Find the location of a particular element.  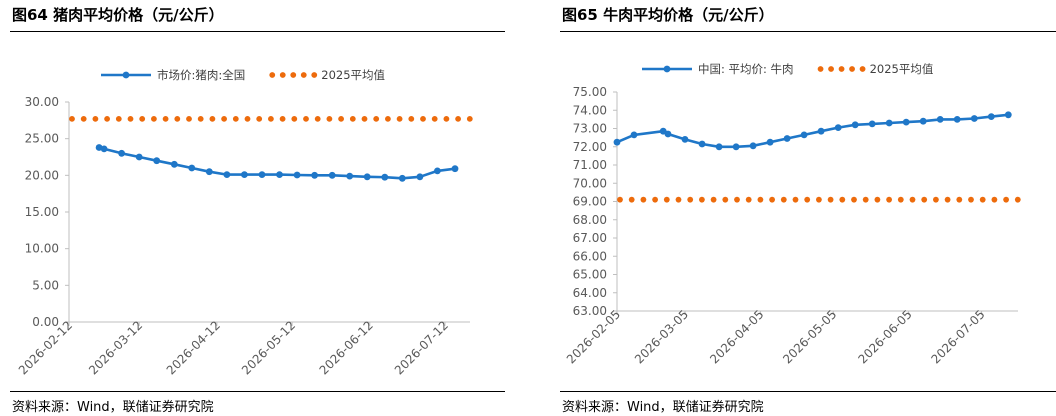

y-tick-label: 5.00 is located at coordinates (45, 285).